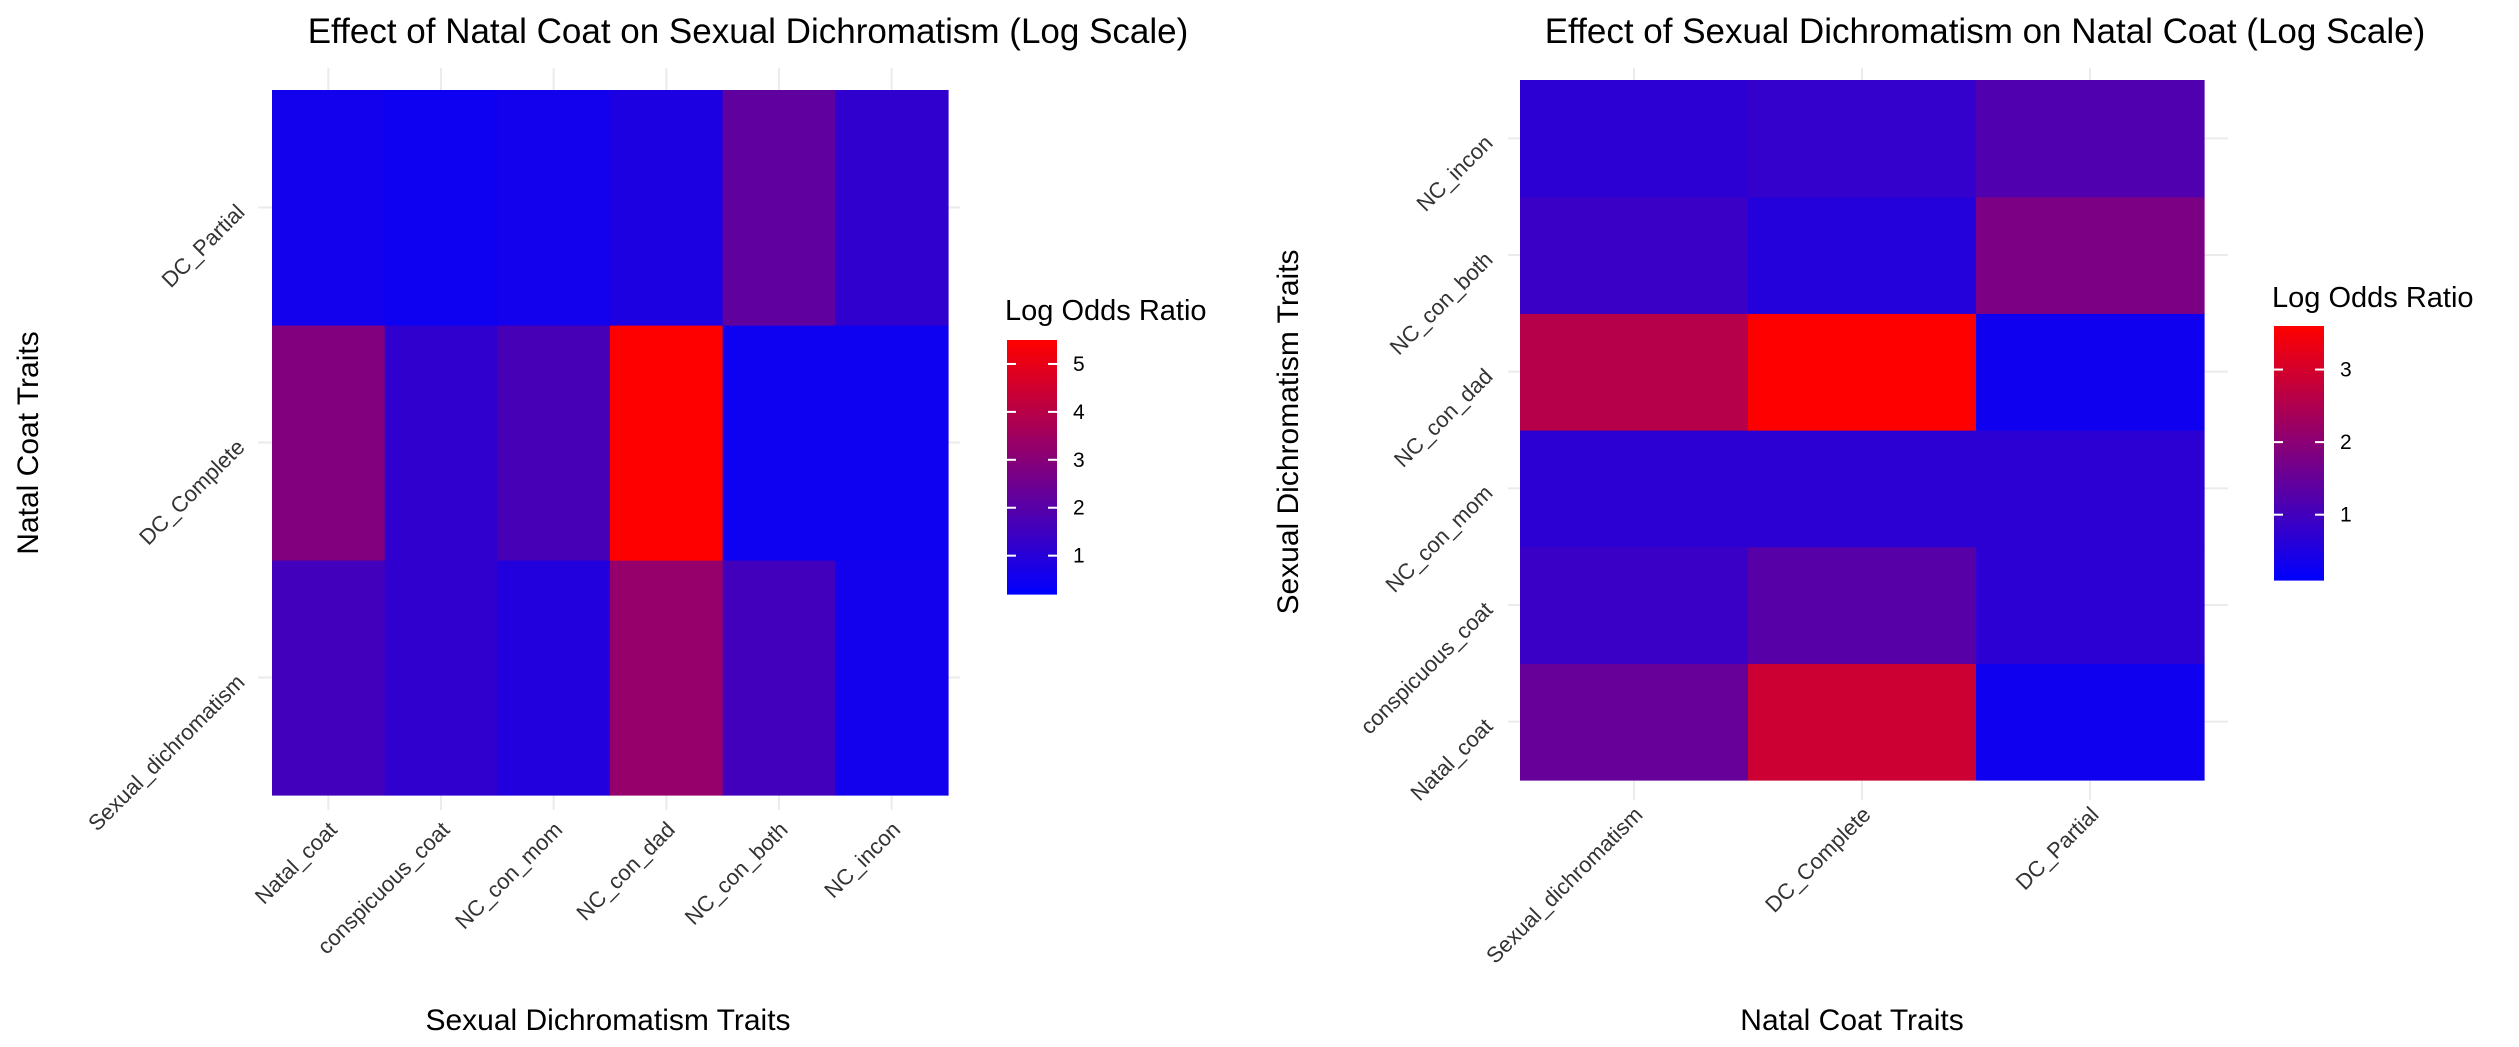 This screenshot has width=2519, height=1047. I want to click on legend-tick-label: 4, so click(1079, 412).